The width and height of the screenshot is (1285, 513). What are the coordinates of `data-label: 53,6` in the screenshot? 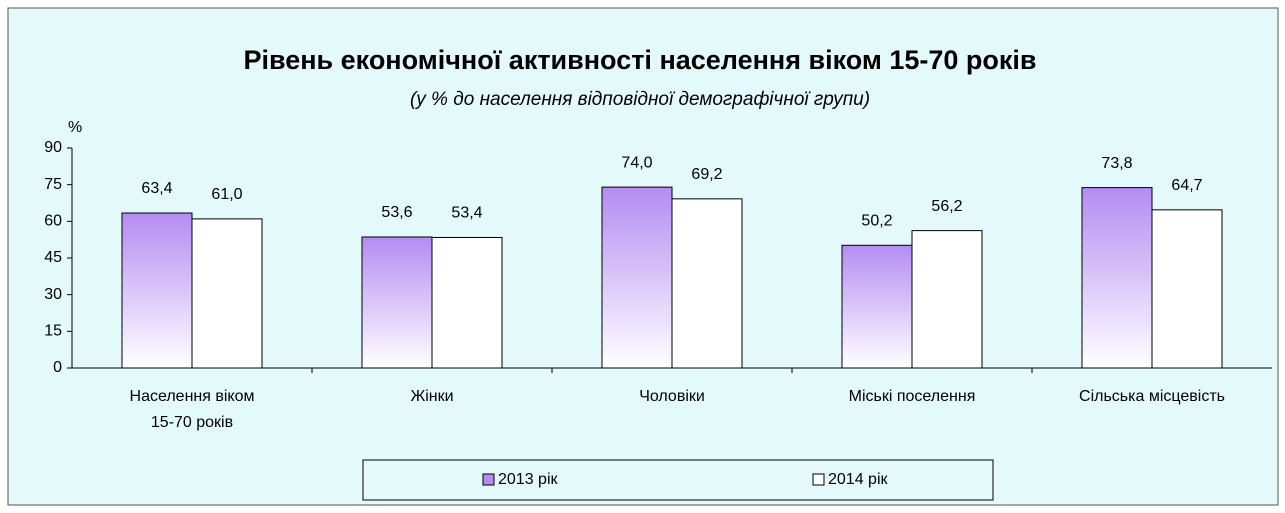 It's located at (396, 212).